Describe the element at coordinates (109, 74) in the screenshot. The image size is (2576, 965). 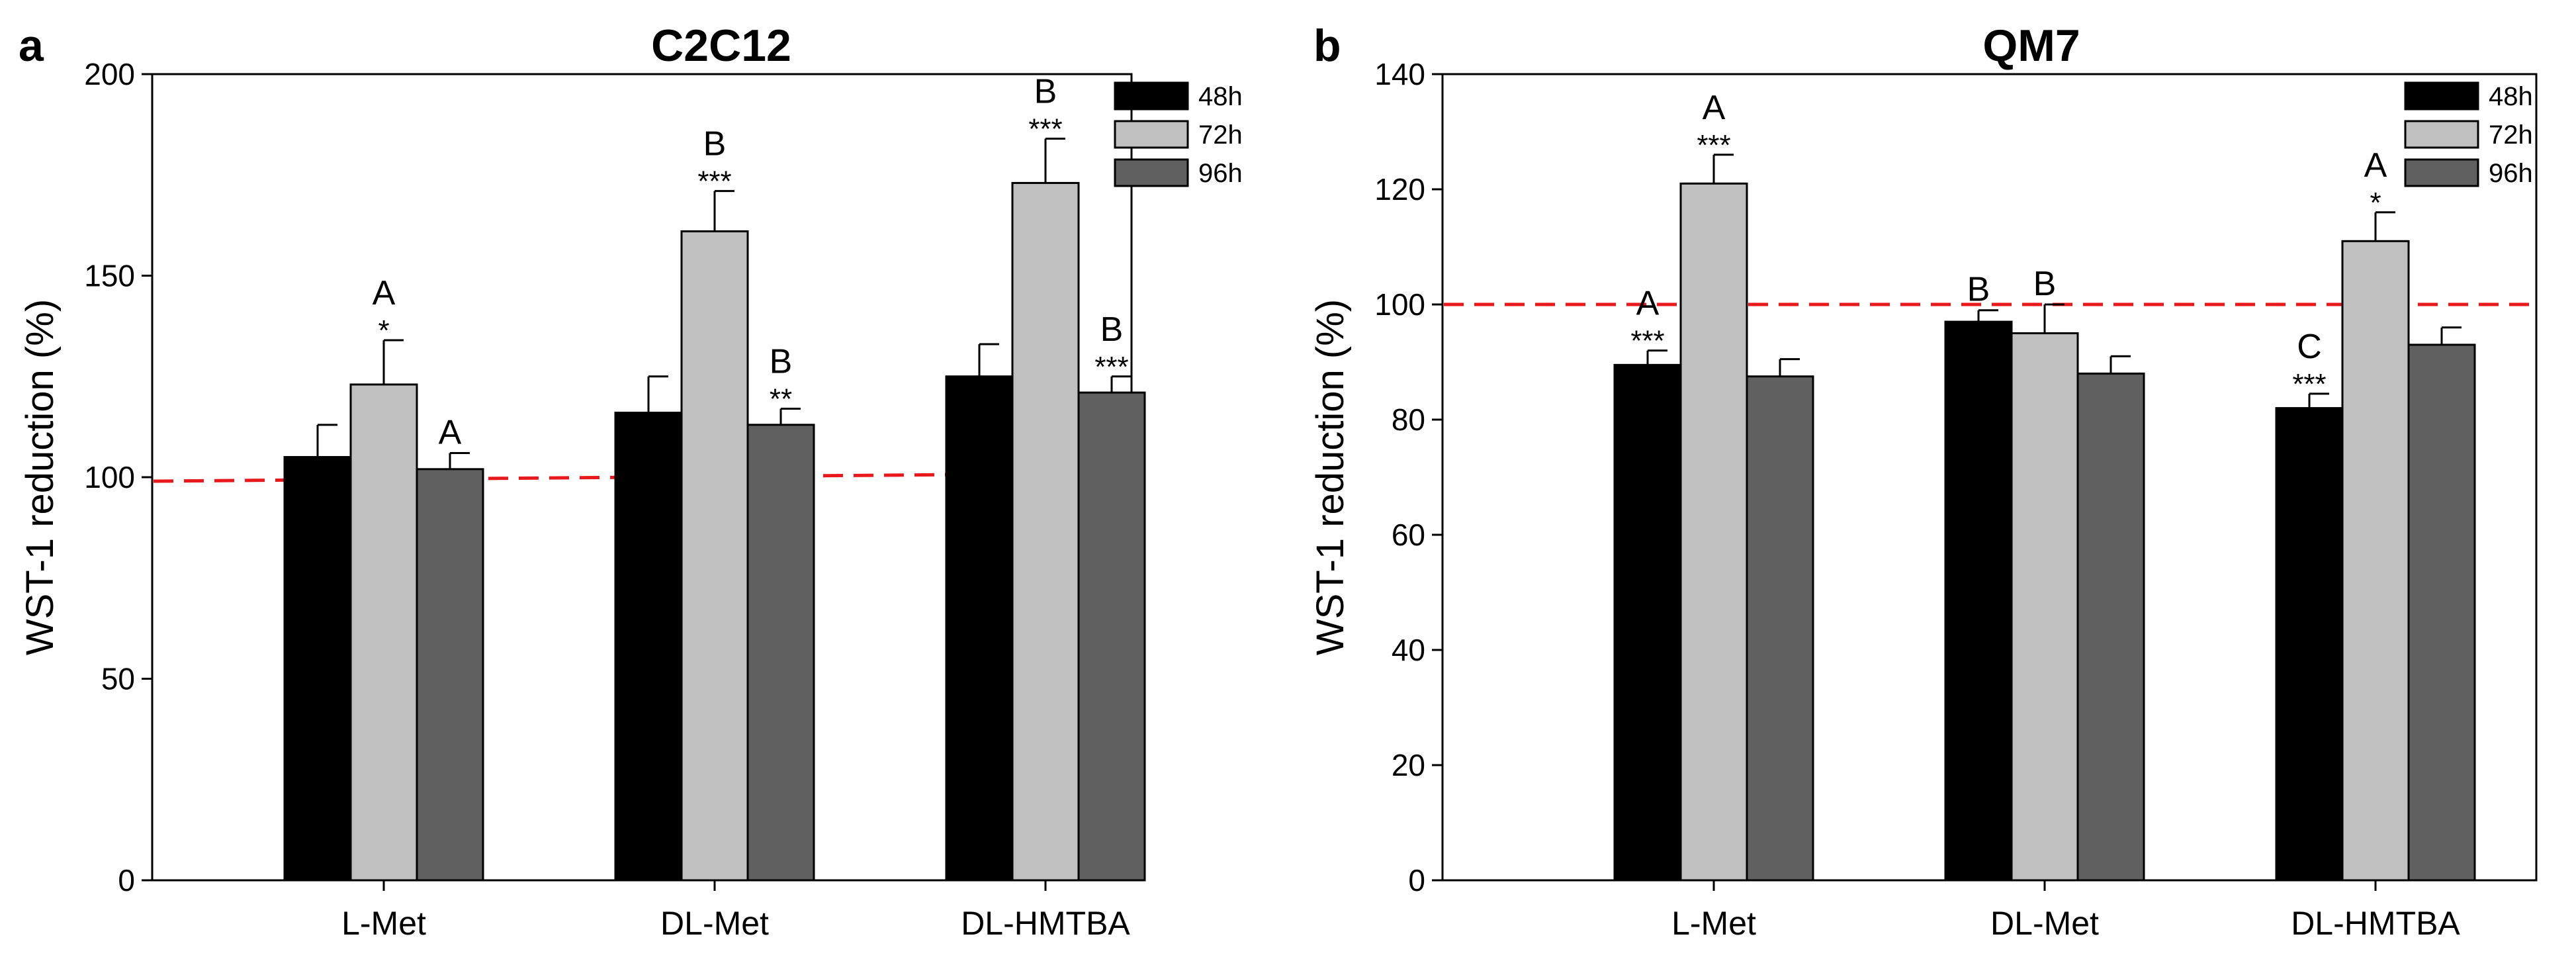
I see `y-tick-label: 200` at that location.